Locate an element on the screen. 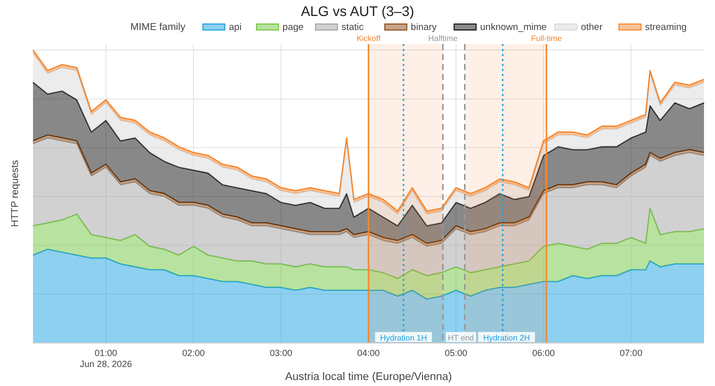  chart-title: ALG vs AUT (3–3) is located at coordinates (357, 11).